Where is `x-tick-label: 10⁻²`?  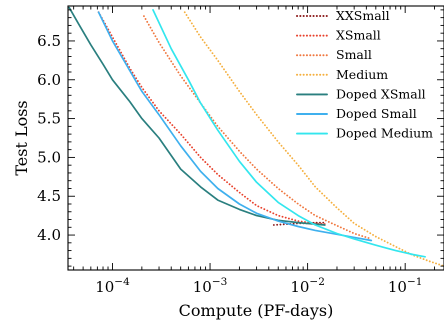
x-tick-label: 10⁻² is located at coordinates (307, 286).